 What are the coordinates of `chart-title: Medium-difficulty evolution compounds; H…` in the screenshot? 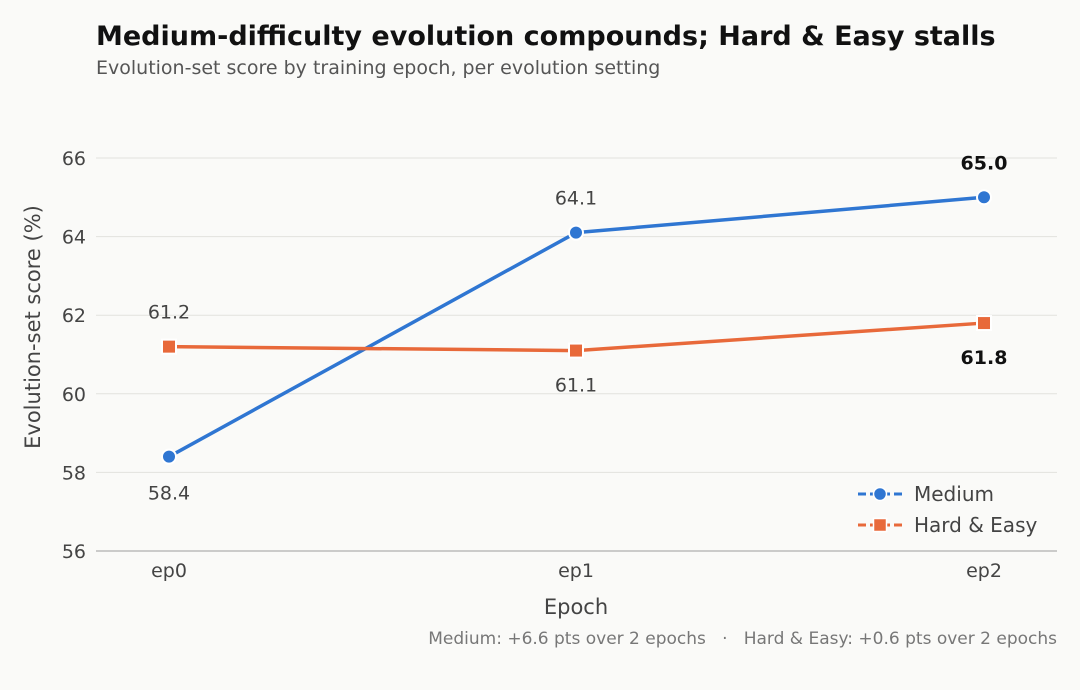 It's located at (546, 36).